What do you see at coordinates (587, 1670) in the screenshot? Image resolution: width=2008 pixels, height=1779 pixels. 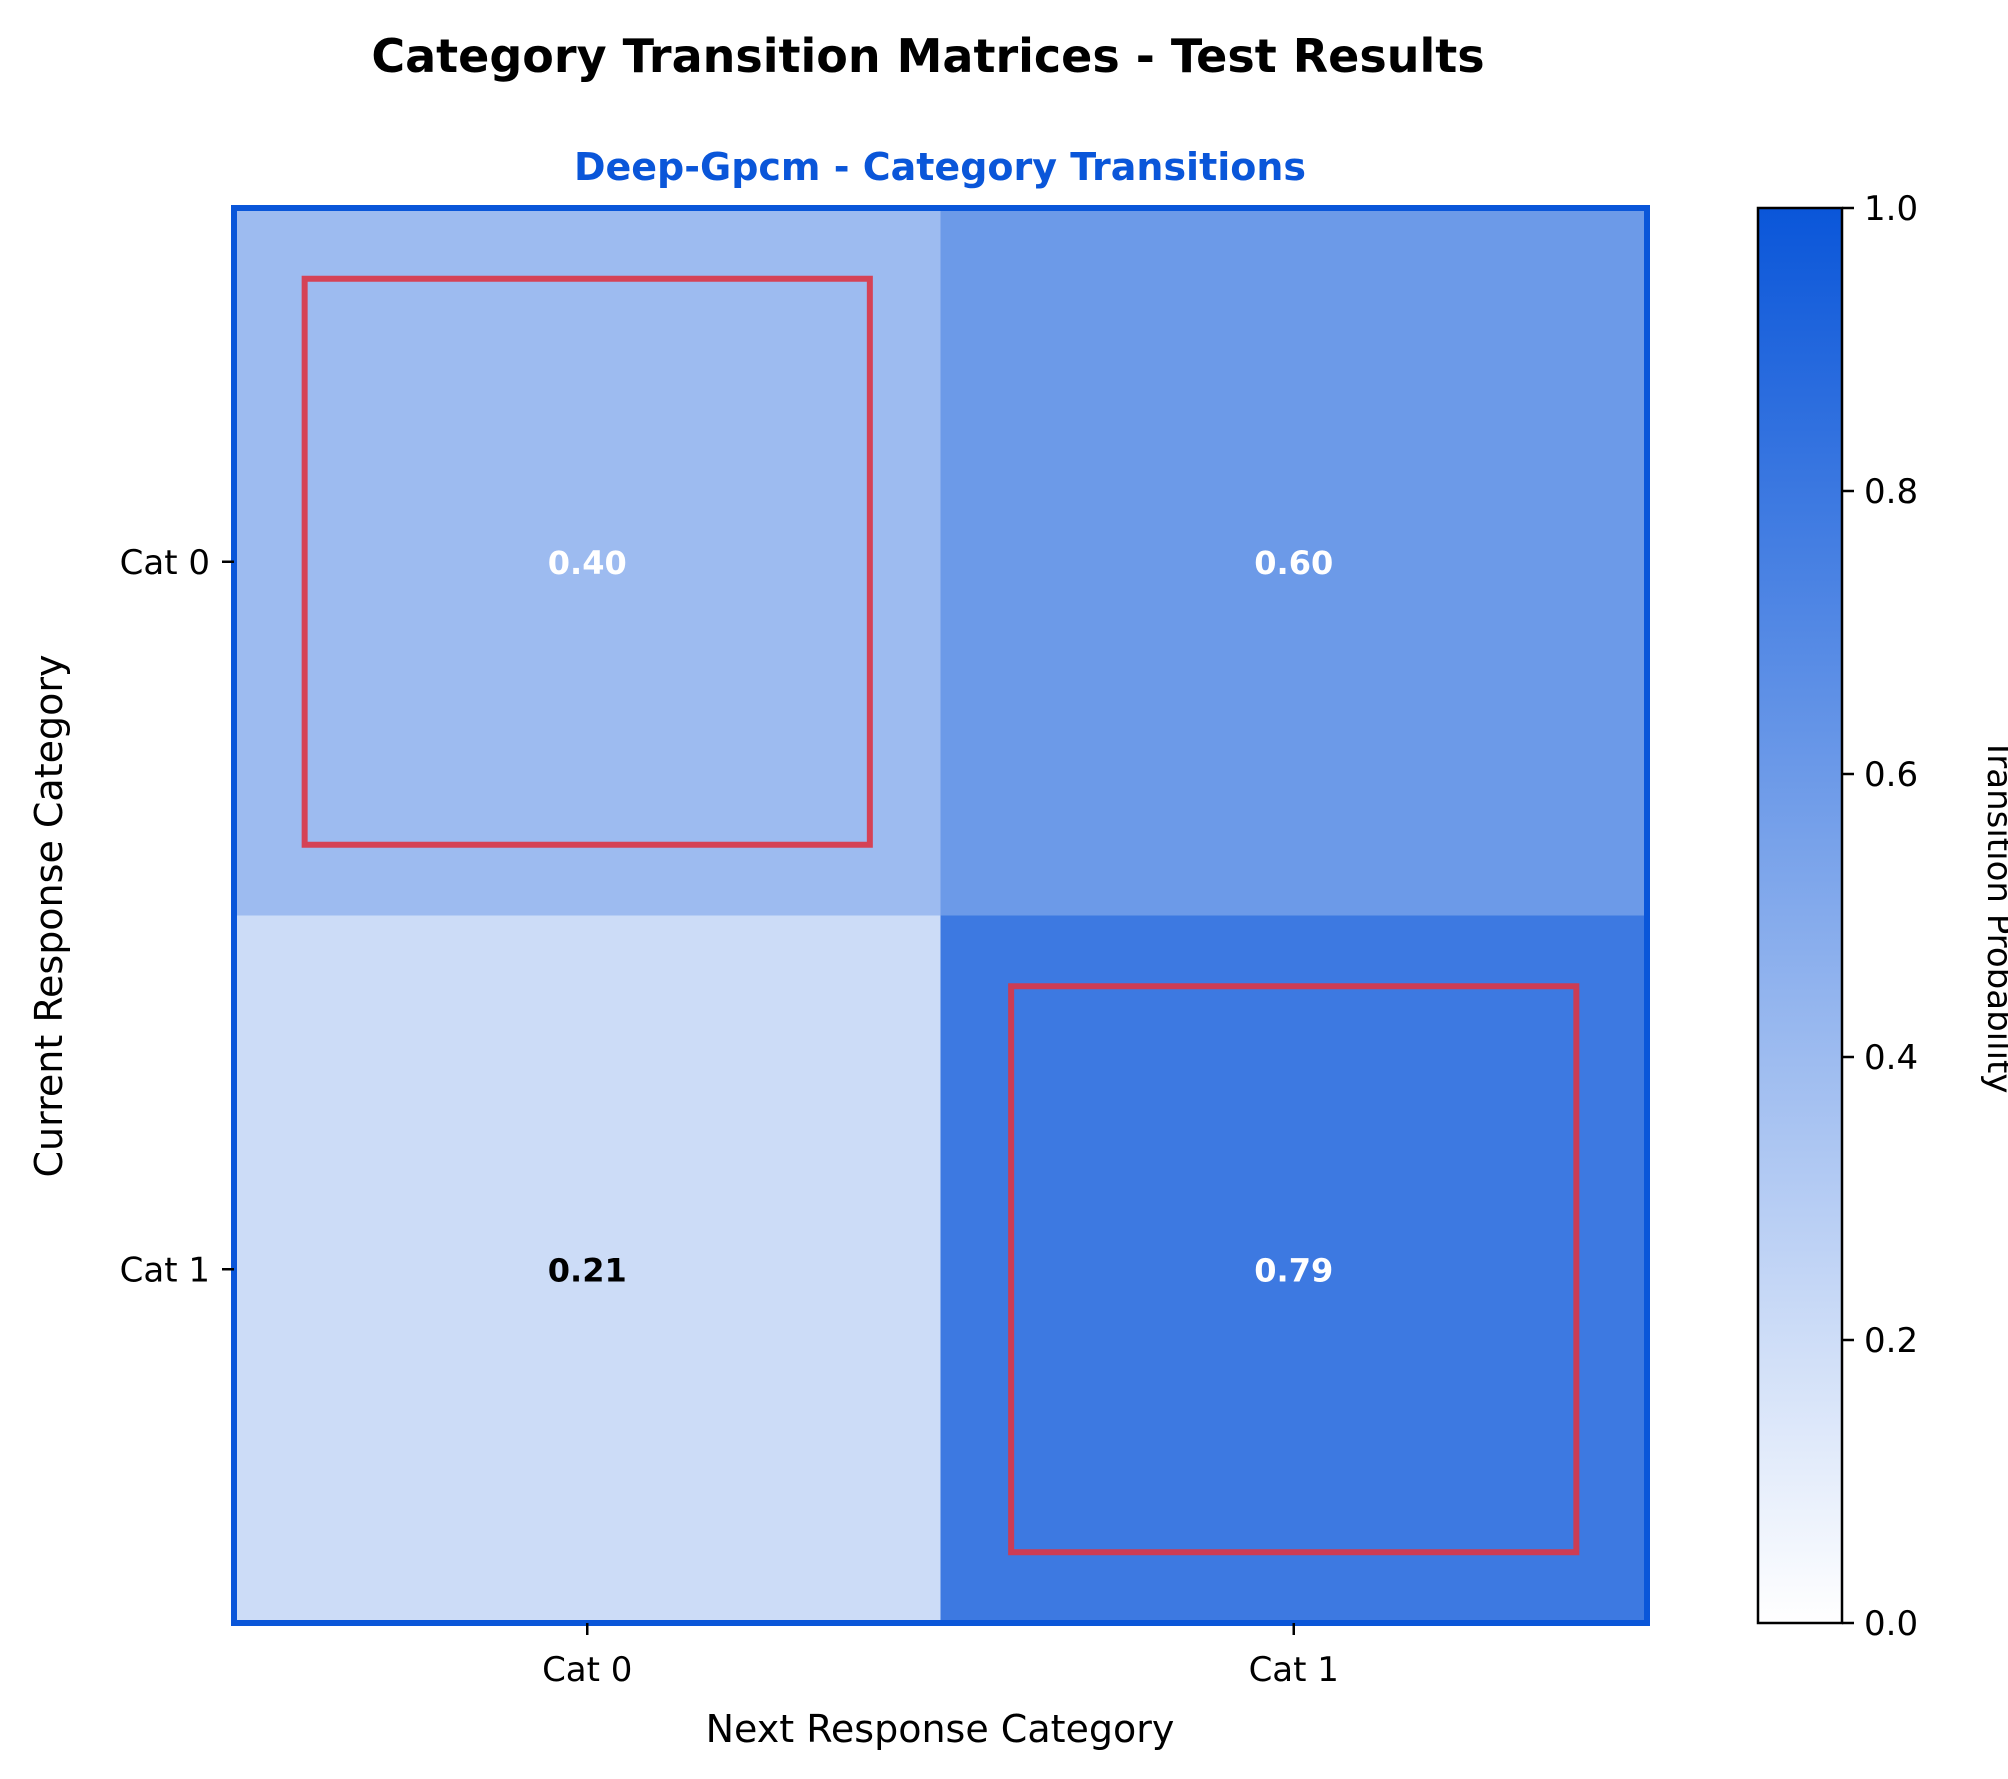 I see `x-tick-label: Cat 0` at bounding box center [587, 1670].